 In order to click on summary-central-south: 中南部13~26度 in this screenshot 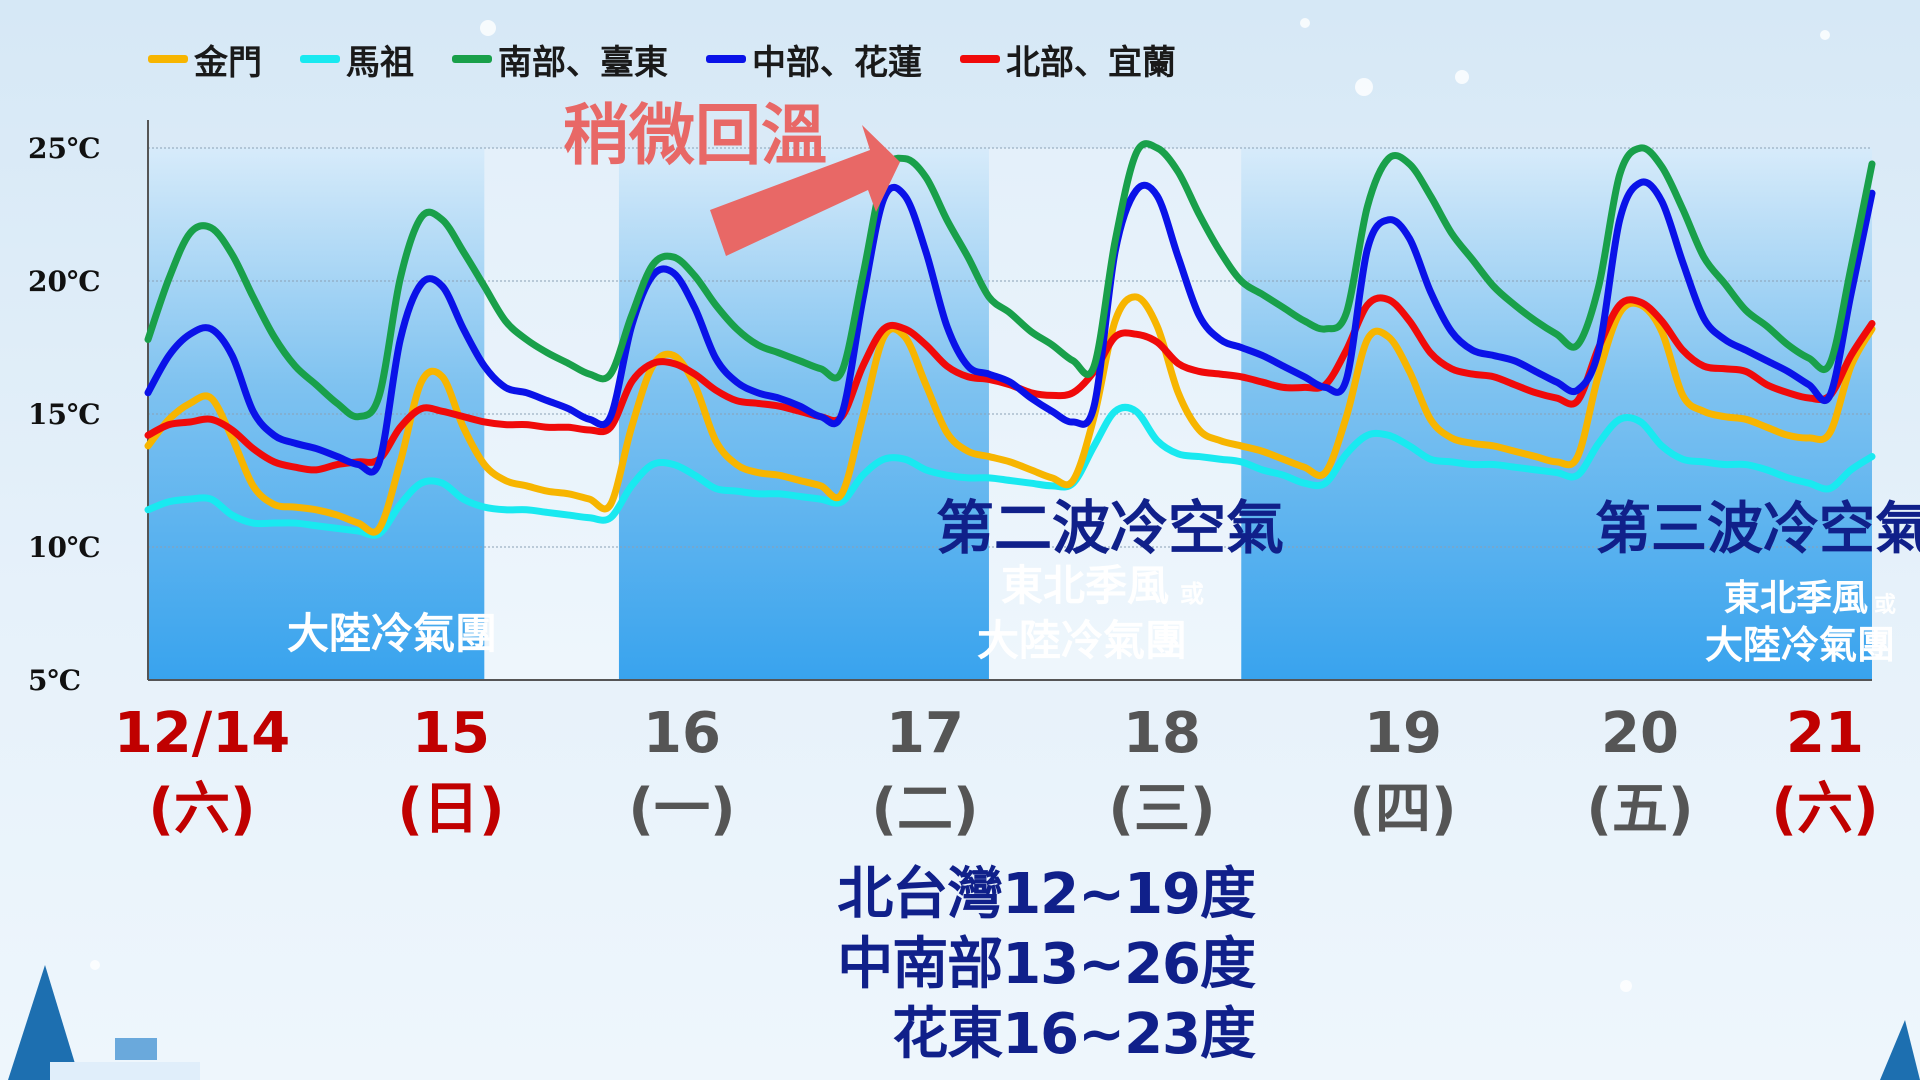, I will do `click(1046, 964)`.